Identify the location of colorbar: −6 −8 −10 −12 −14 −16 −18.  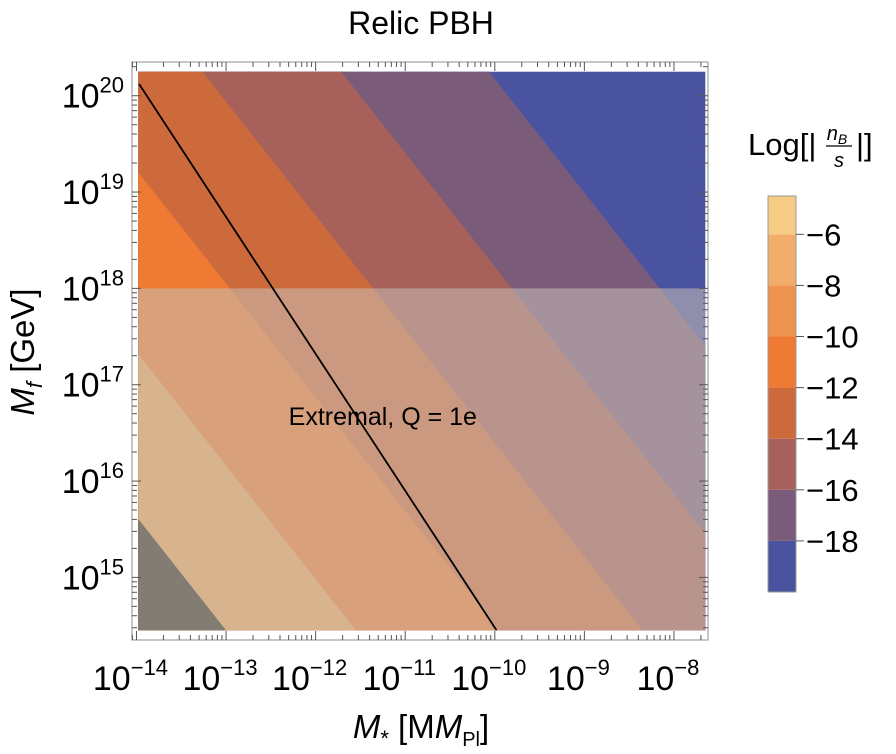
(813, 394).